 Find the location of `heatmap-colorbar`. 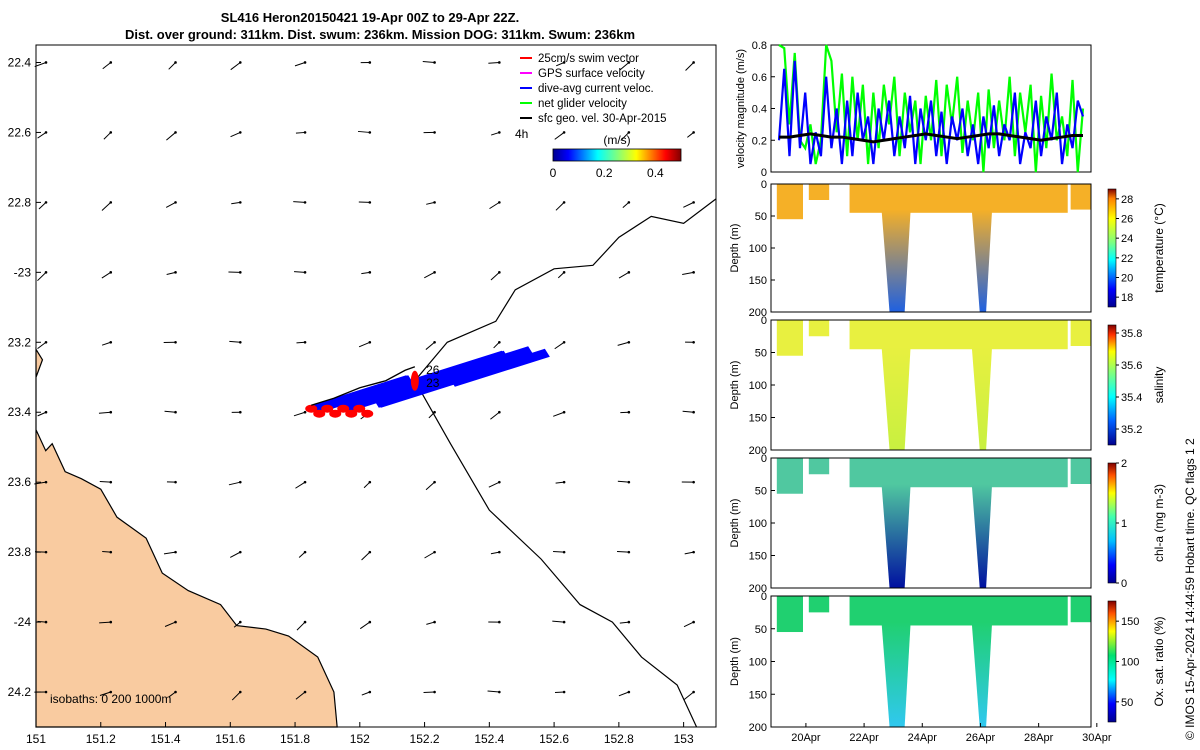

heatmap-colorbar is located at coordinates (1112, 385).